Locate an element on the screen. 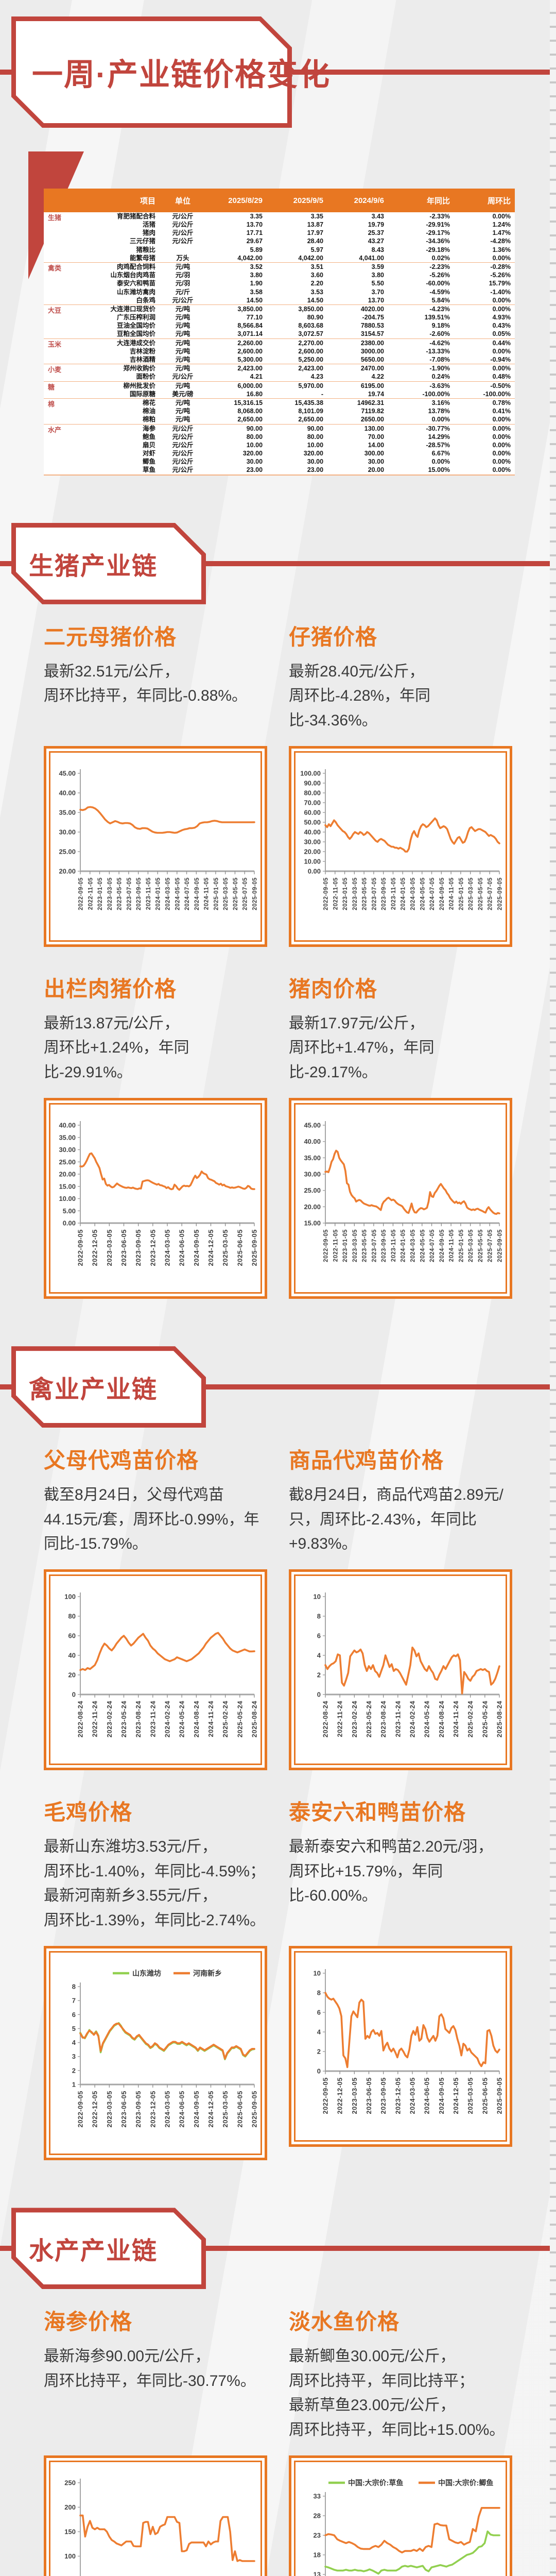  svg-text: 28 is located at coordinates (317, 2516).